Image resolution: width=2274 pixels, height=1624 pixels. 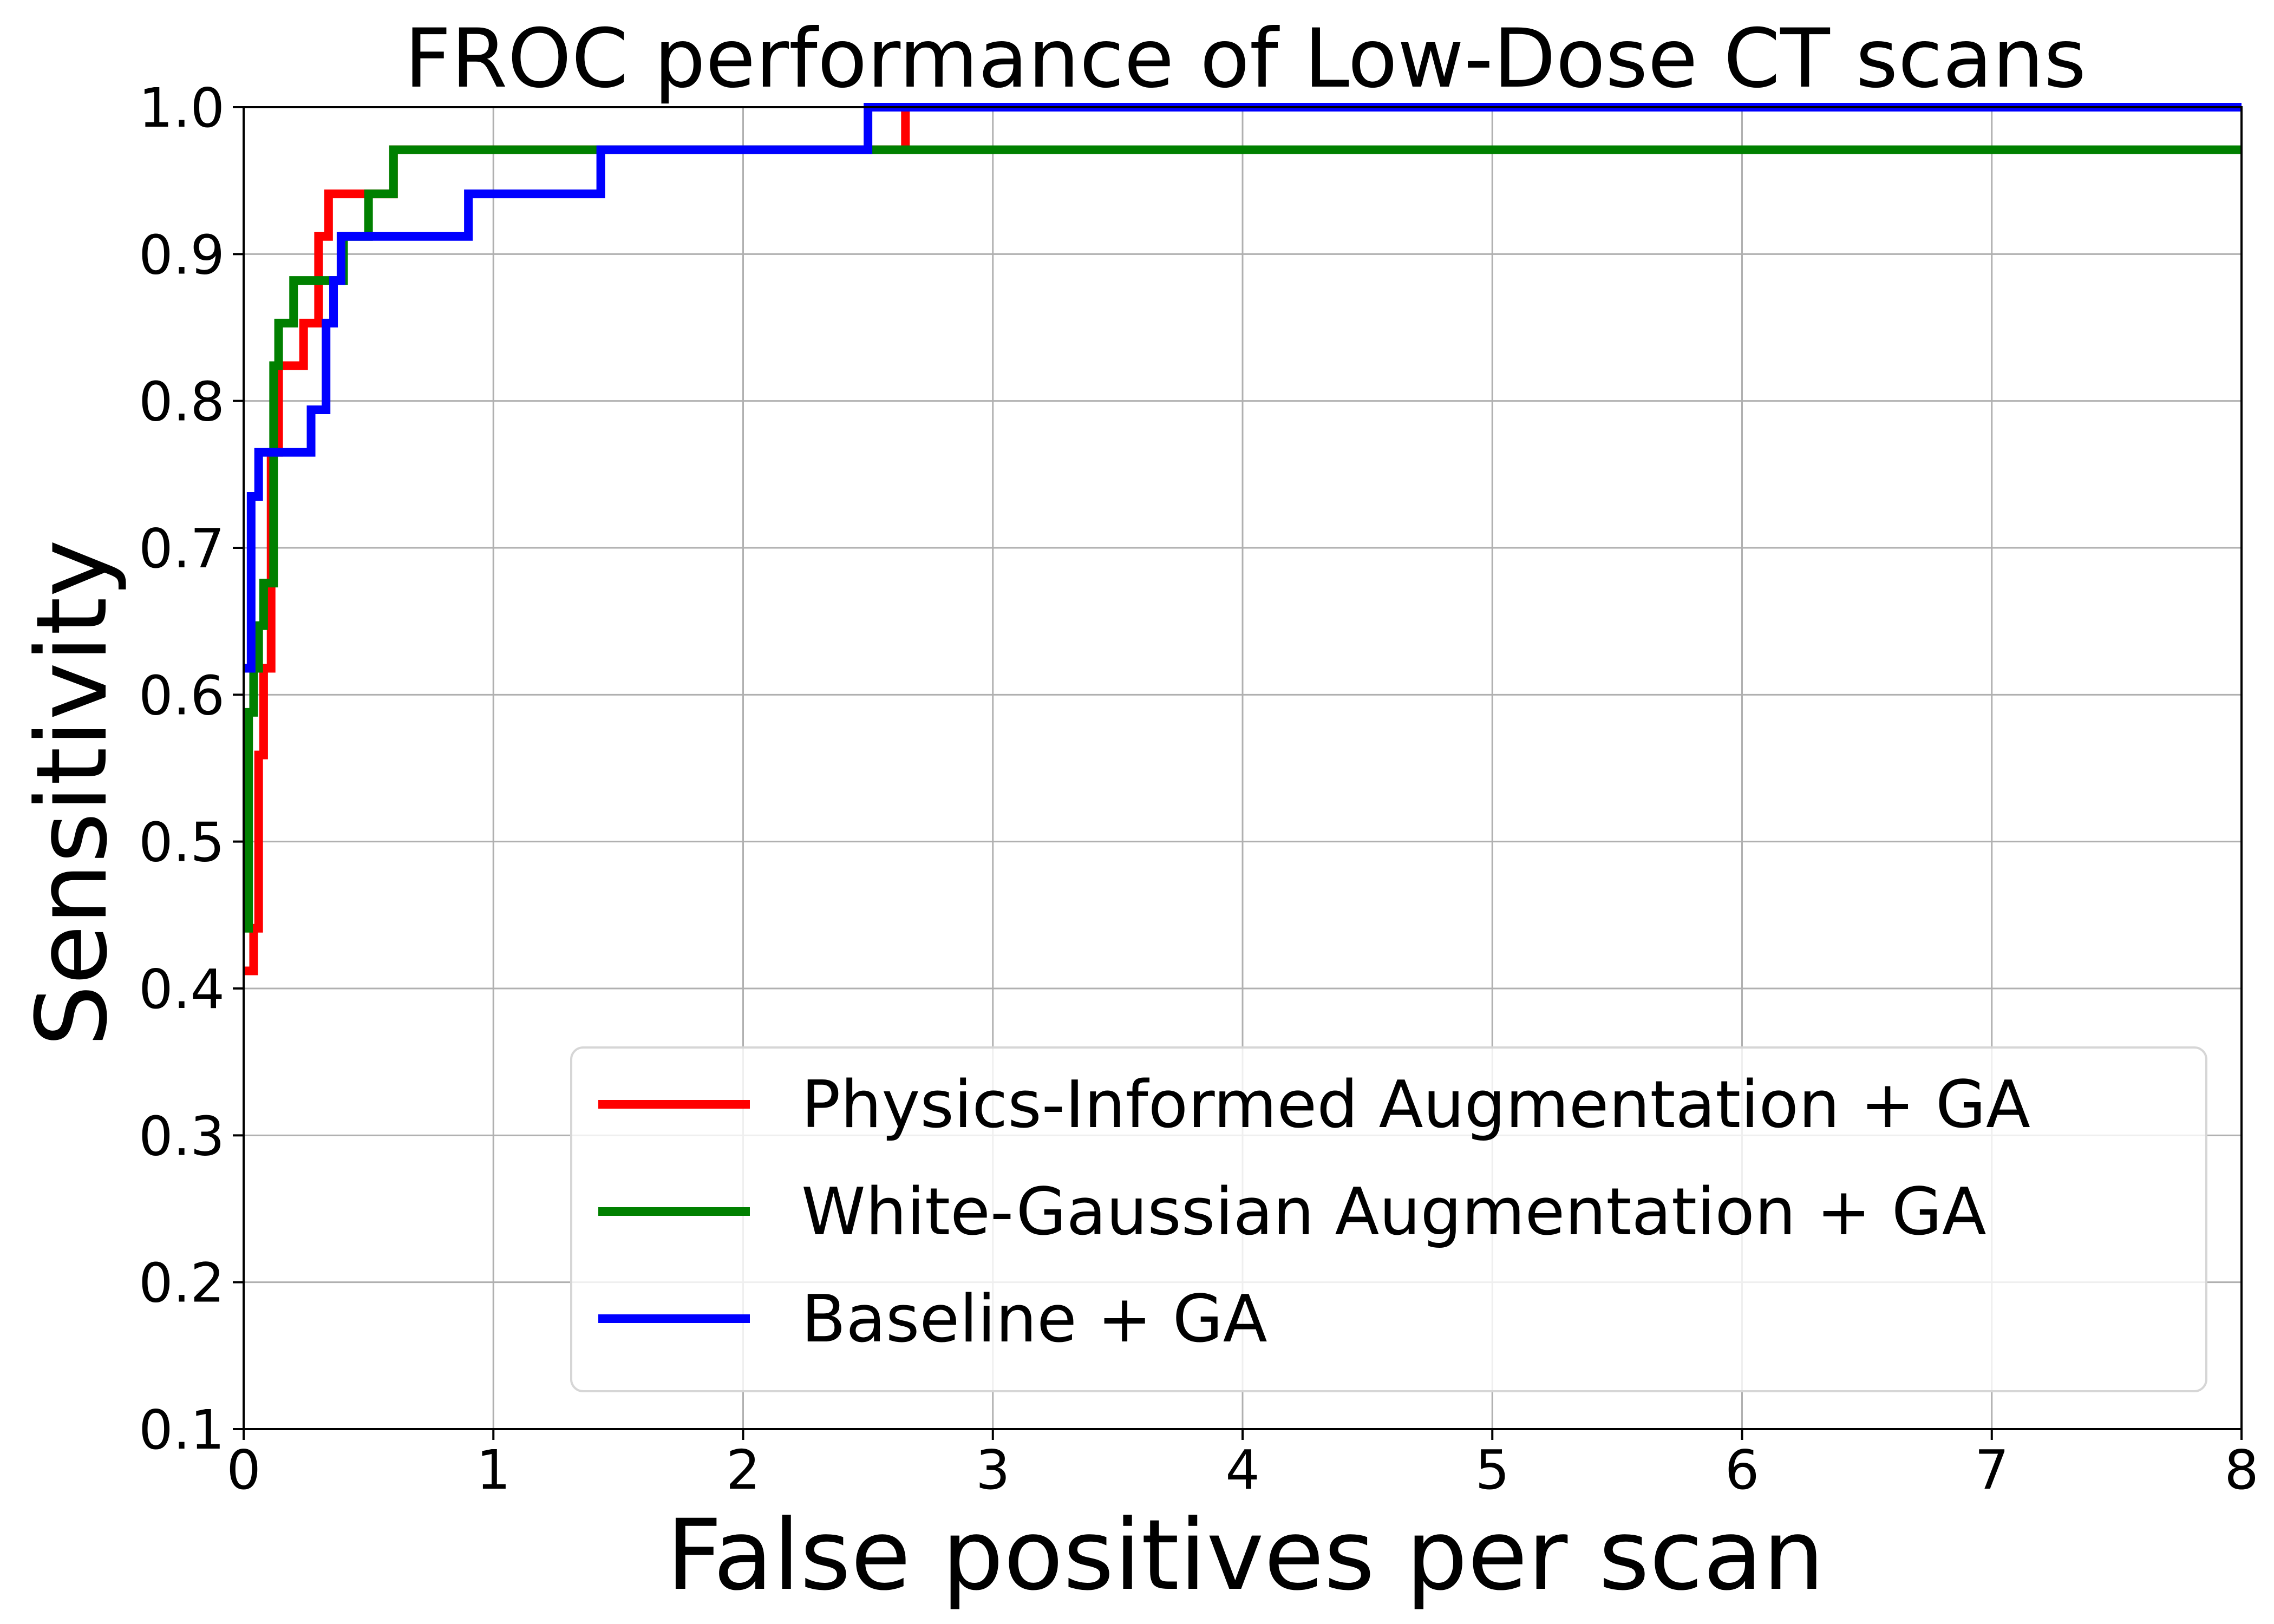 I want to click on legend-label: Physics-Informed Augmentation + GA, so click(x=1415, y=1105).